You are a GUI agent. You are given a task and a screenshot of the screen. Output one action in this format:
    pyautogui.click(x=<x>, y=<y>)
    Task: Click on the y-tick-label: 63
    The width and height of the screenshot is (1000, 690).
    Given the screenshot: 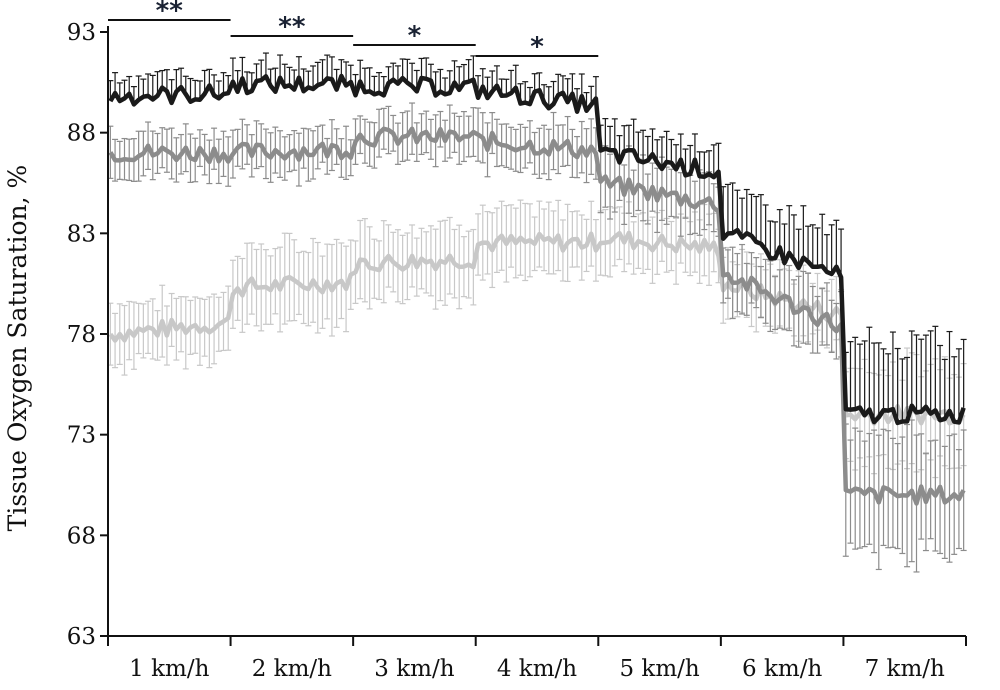 What is the action you would take?
    pyautogui.click(x=81, y=637)
    